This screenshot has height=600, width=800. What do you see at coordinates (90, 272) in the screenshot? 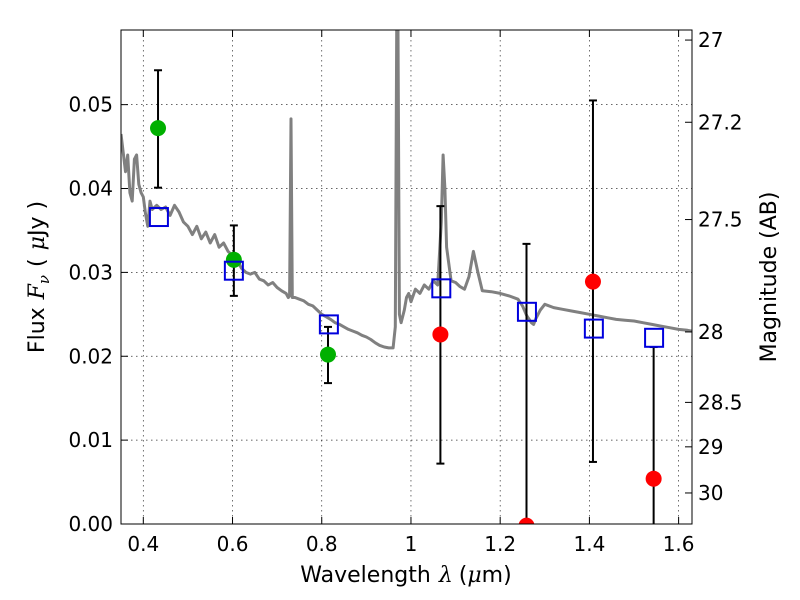
I see `y-tick-label: 0.03` at bounding box center [90, 272].